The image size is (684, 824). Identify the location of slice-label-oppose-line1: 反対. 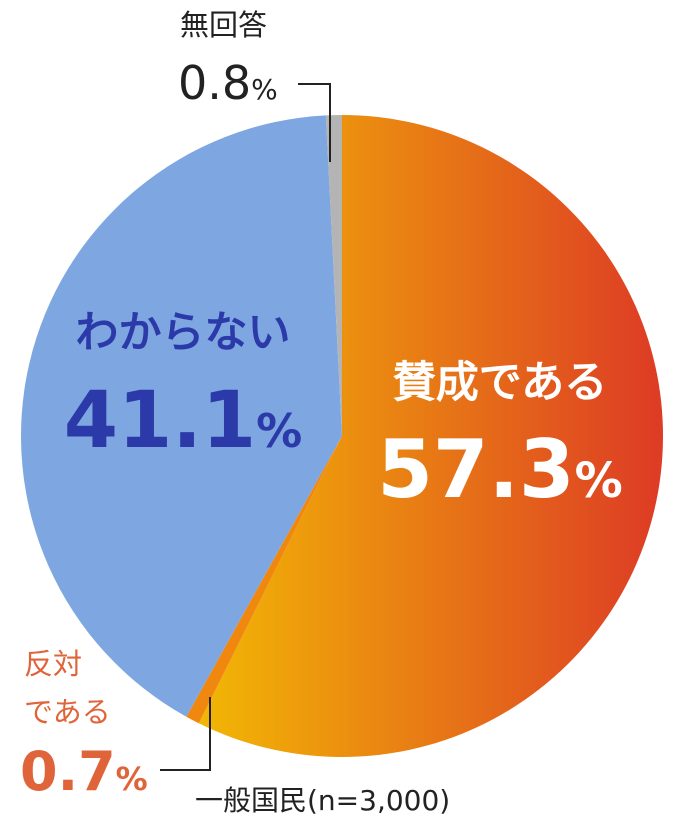
(53, 664).